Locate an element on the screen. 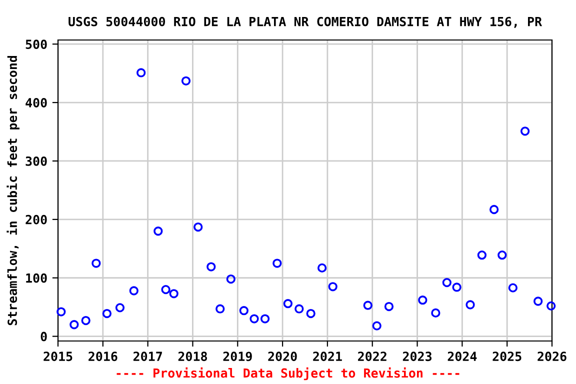 The height and width of the screenshot is (384, 576). x-tick-label: 2018 is located at coordinates (192, 357).